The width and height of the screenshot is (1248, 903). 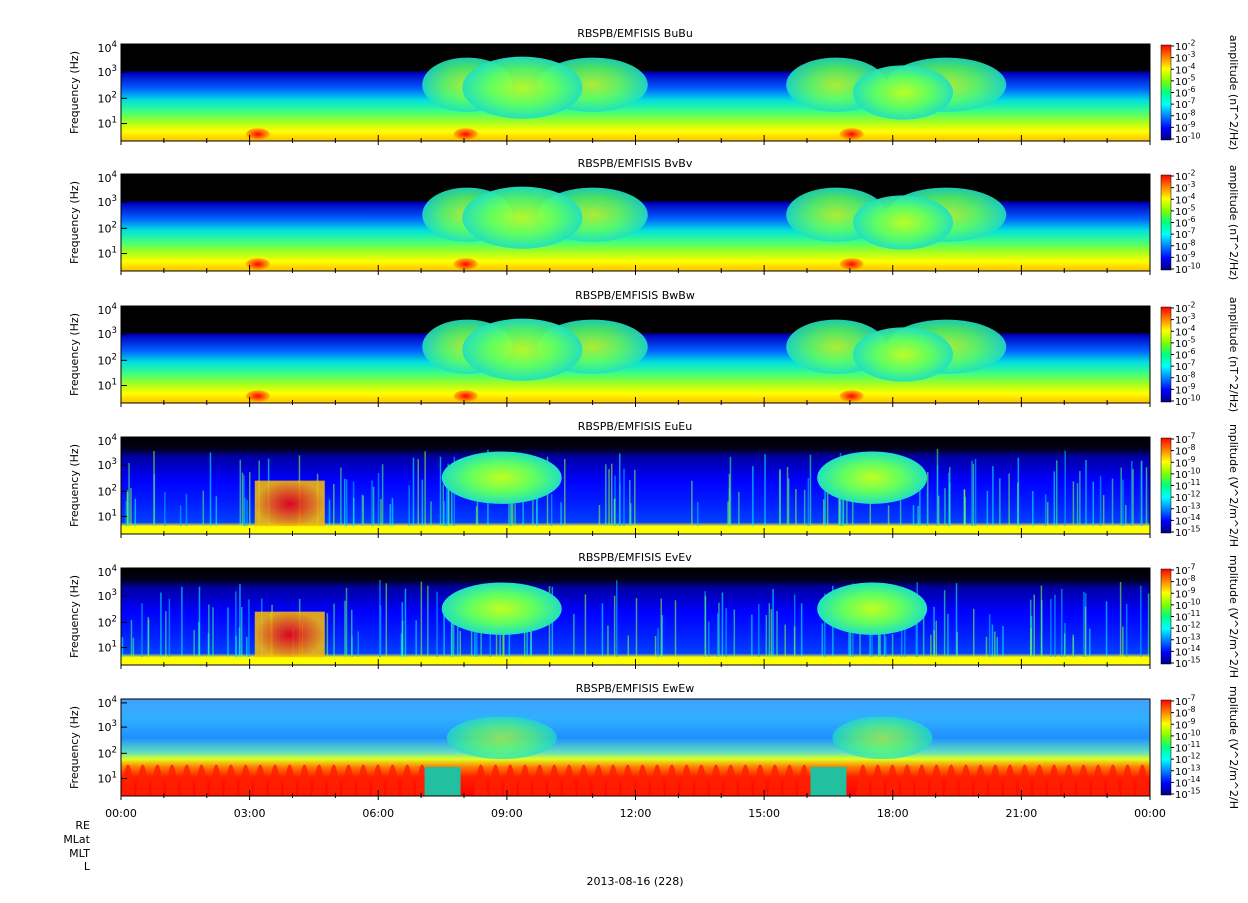 I want to click on colorbar-tick-label: 10⁻⁷, so click(x=1185, y=439).